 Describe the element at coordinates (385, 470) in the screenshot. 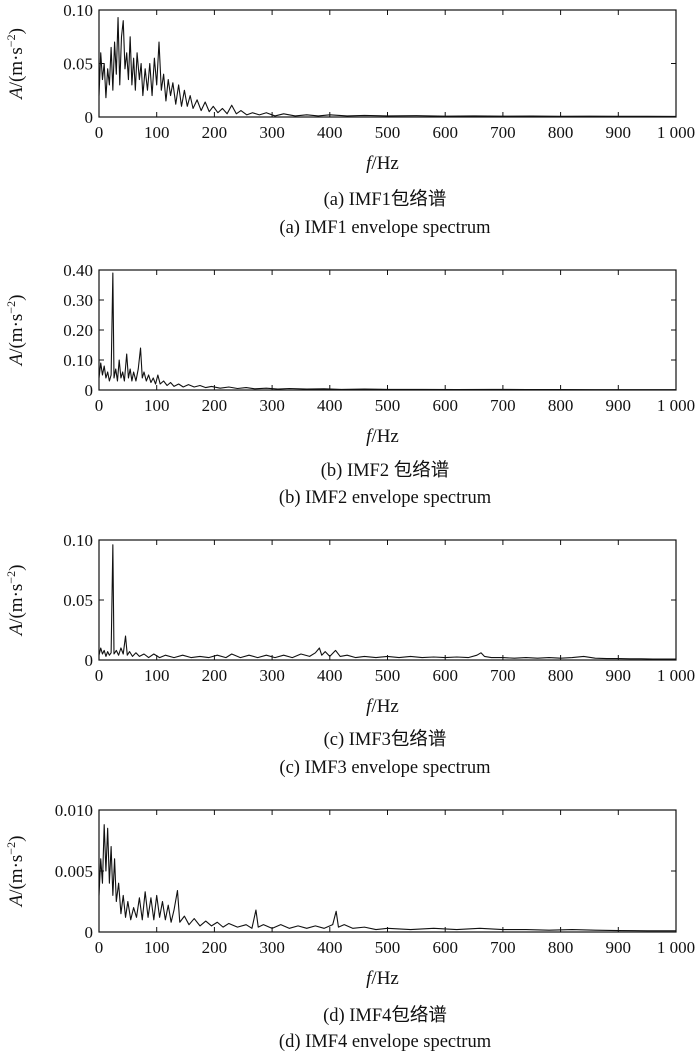

I see `caption-cn: (b) IMF2 包络谱` at that location.